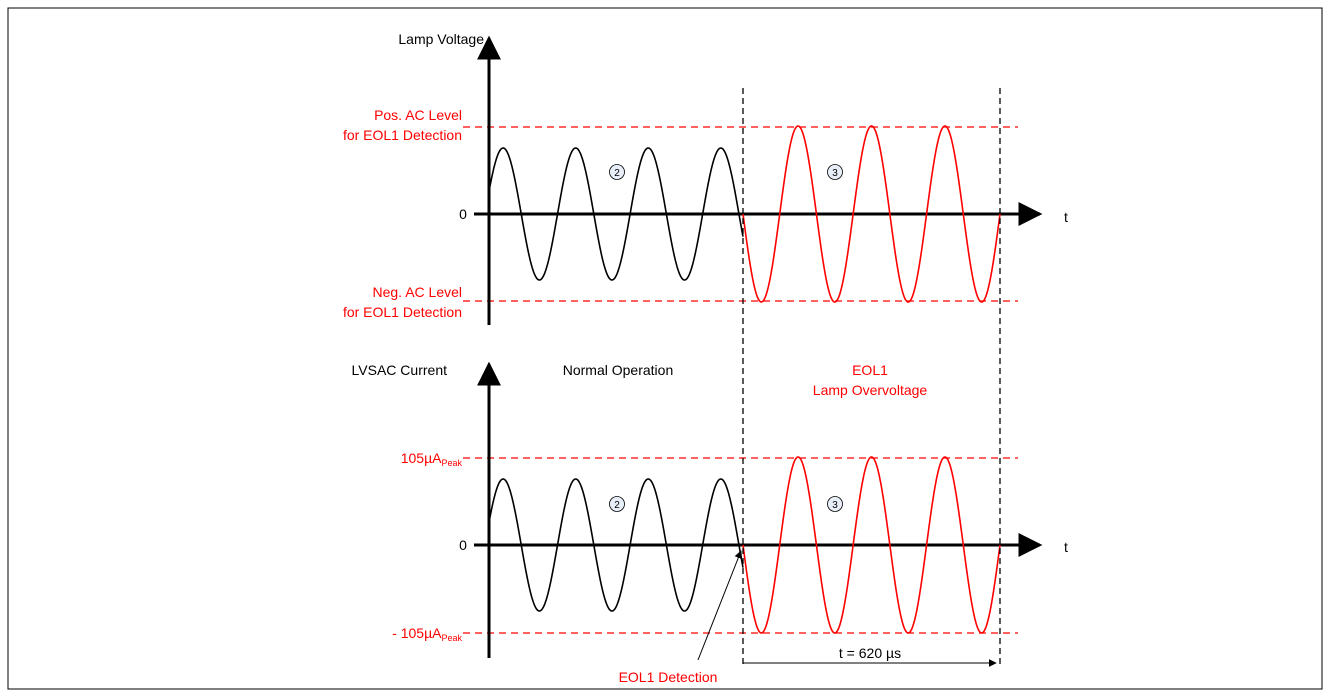 The height and width of the screenshot is (697, 1330). I want to click on bottom-eol-title-2: Lamp Overvoltage, so click(870, 390).